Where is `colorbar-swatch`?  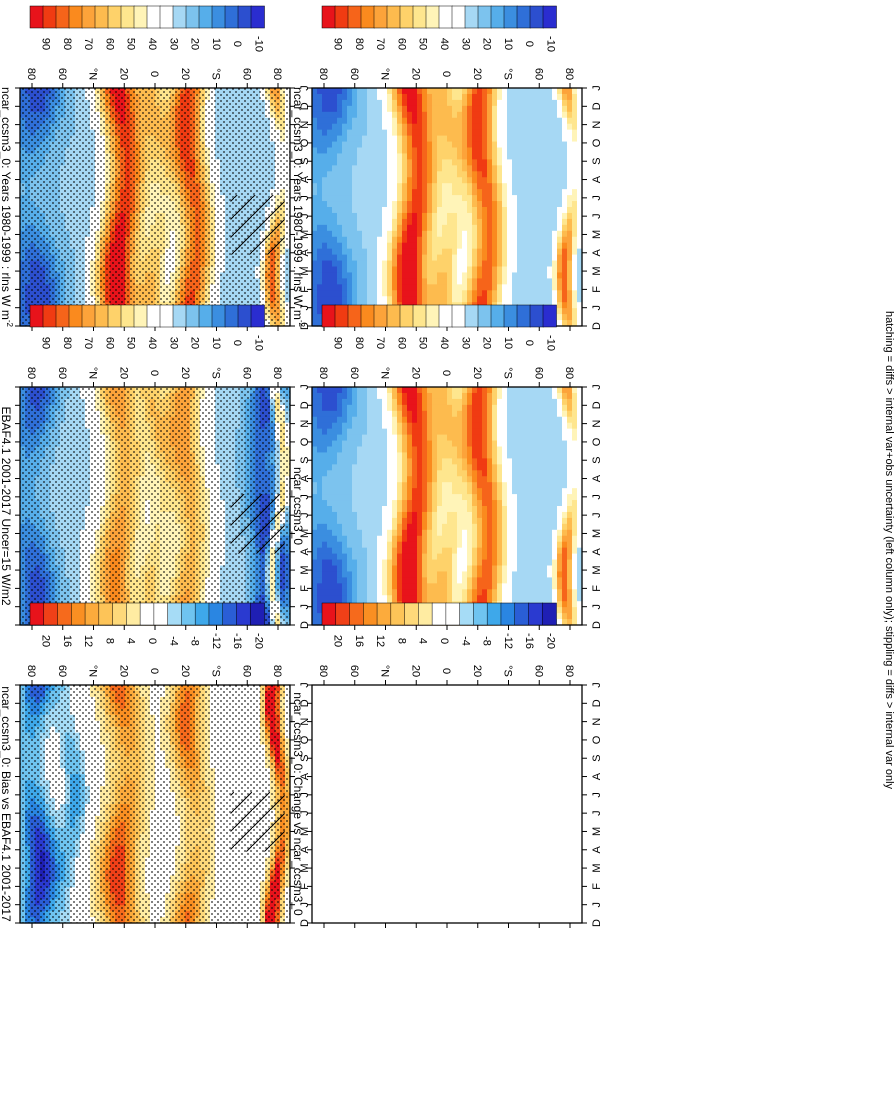
colorbar-swatch is located at coordinates (127, 17).